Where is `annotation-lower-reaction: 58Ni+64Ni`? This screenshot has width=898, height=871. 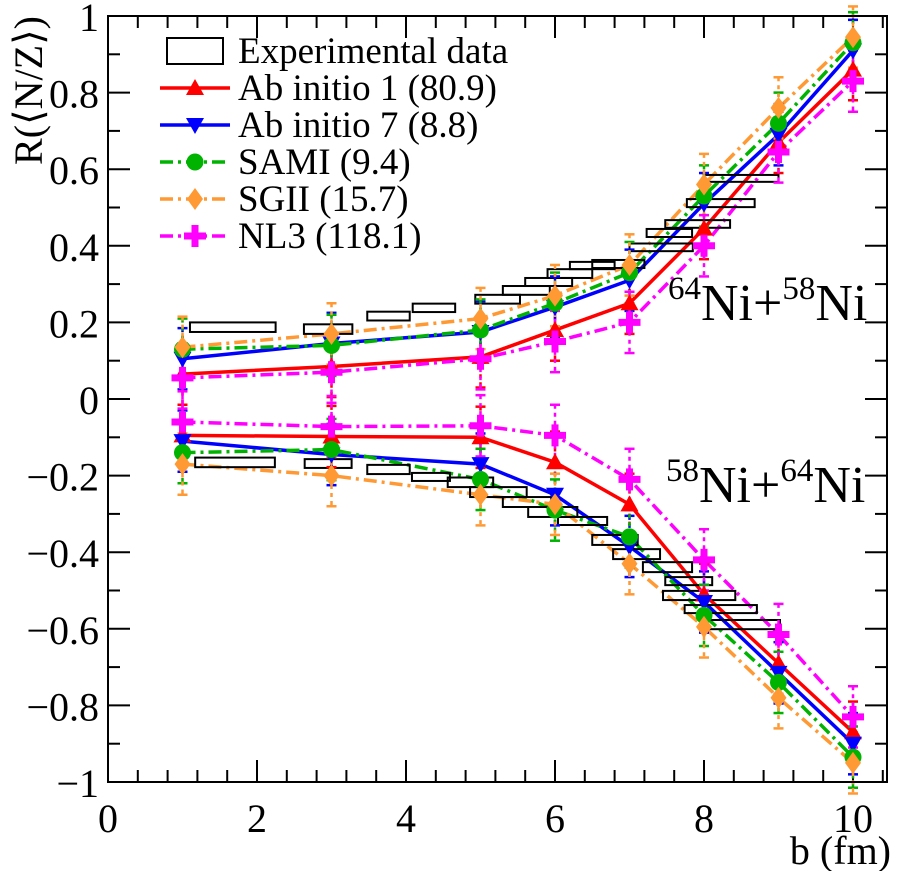 annotation-lower-reaction: 58Ni+64Ni is located at coordinates (765, 483).